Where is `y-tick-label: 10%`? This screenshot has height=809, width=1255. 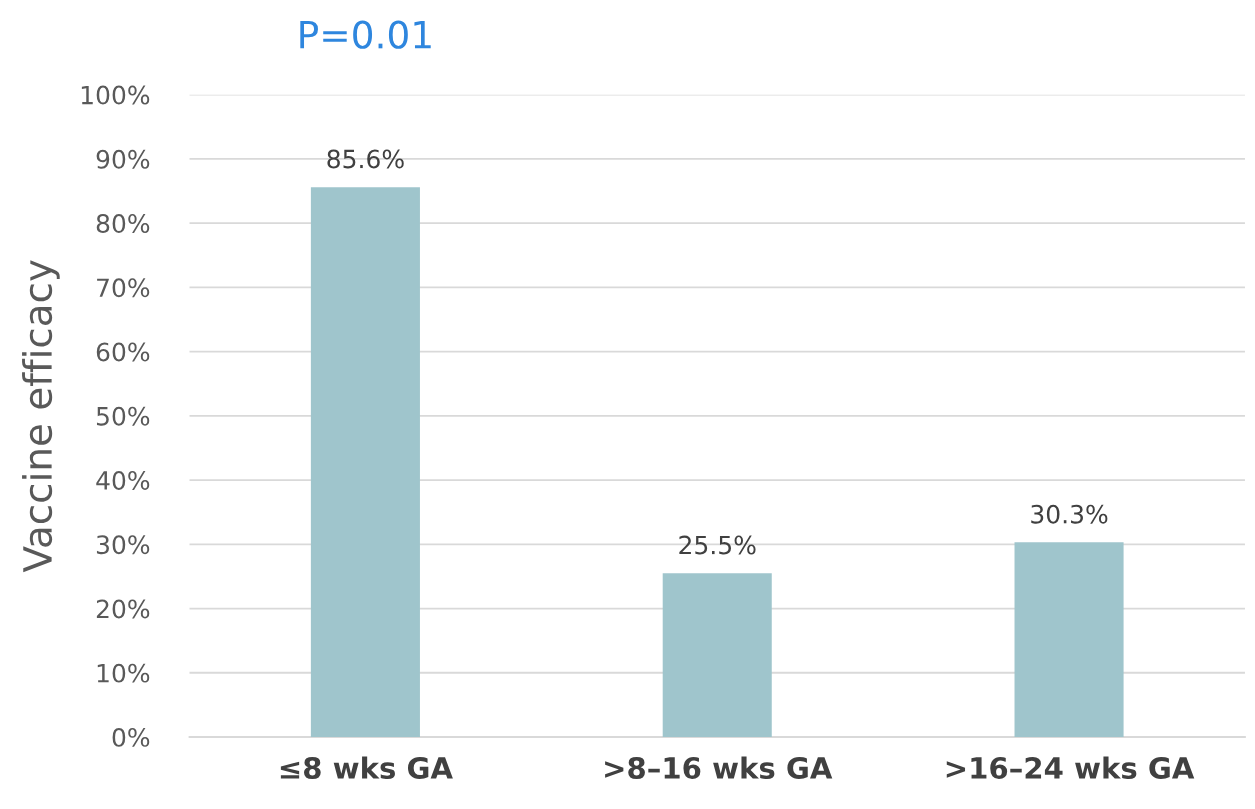 y-tick-label: 10% is located at coordinates (123, 673).